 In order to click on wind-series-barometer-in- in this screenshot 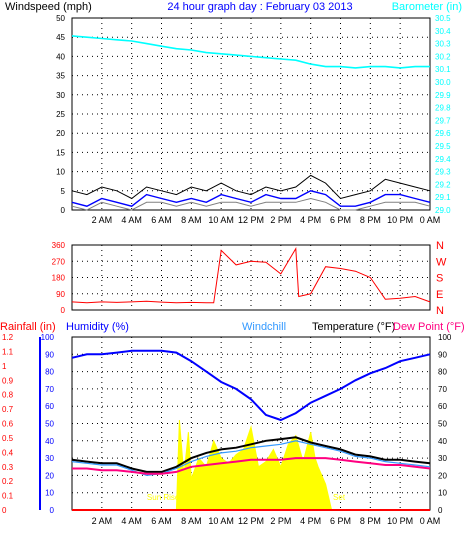, I will do `click(250, 52)`.